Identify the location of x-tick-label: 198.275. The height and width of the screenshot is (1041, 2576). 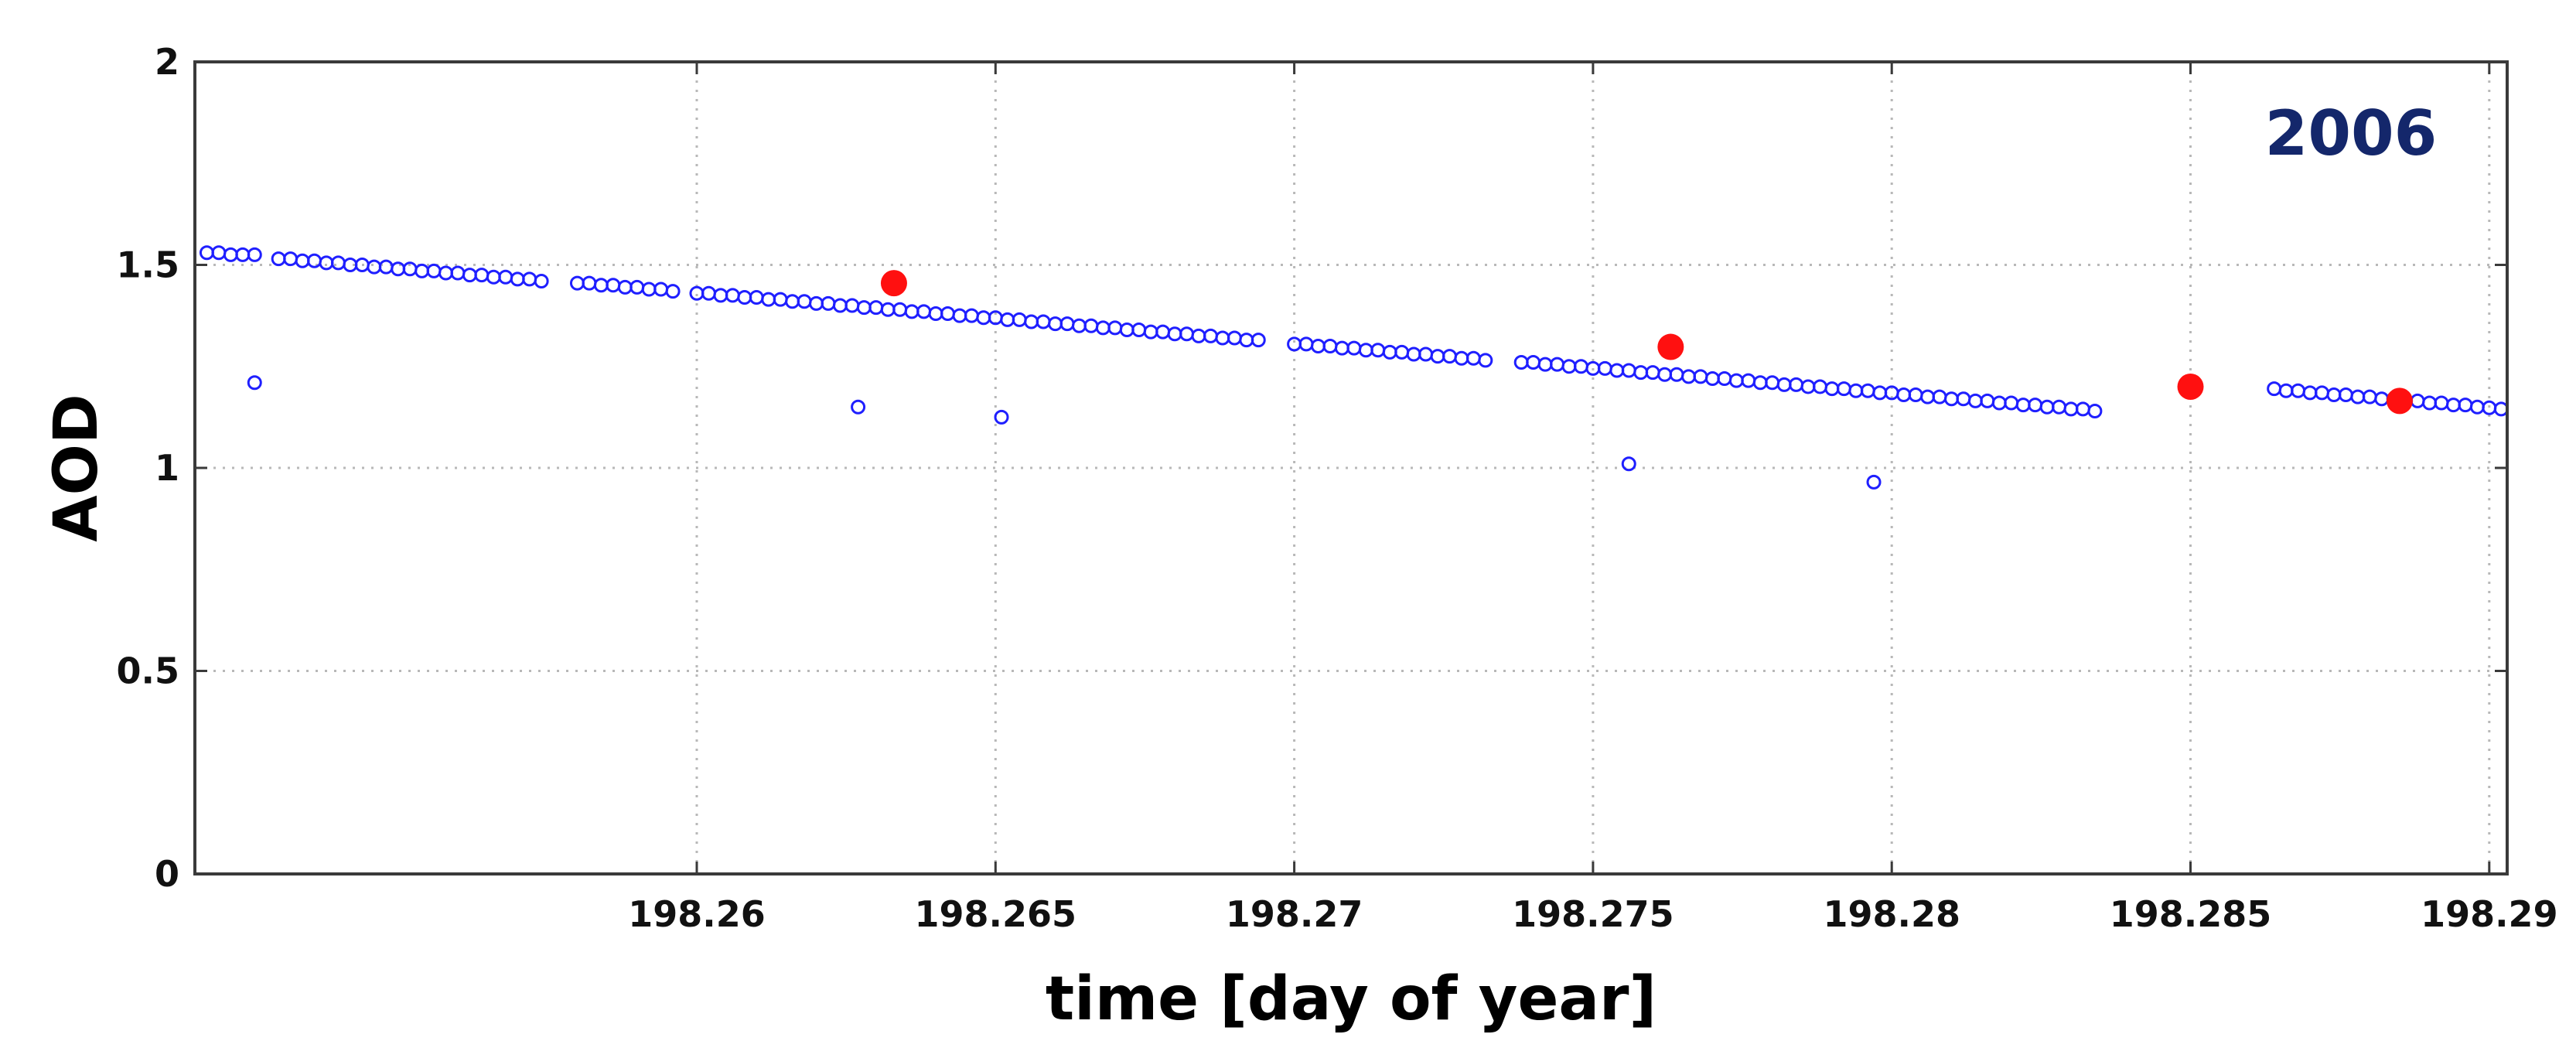
(1593, 914).